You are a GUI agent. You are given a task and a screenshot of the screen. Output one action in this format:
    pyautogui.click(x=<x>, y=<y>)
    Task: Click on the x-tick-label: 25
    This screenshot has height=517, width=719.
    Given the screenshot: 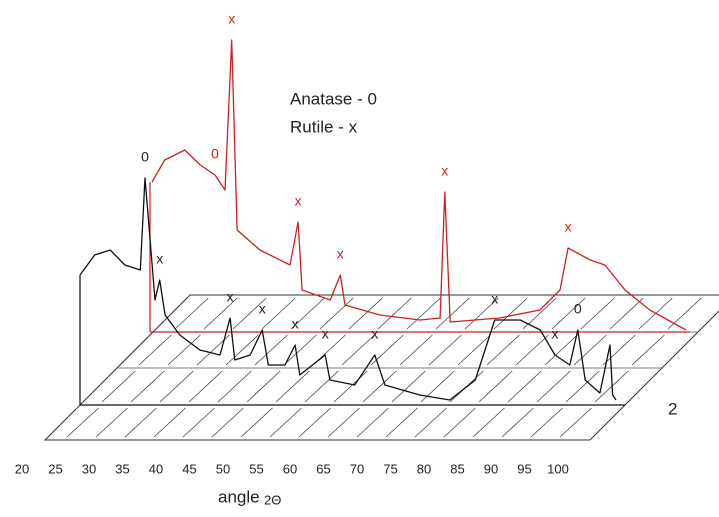 What is the action you would take?
    pyautogui.click(x=55, y=468)
    